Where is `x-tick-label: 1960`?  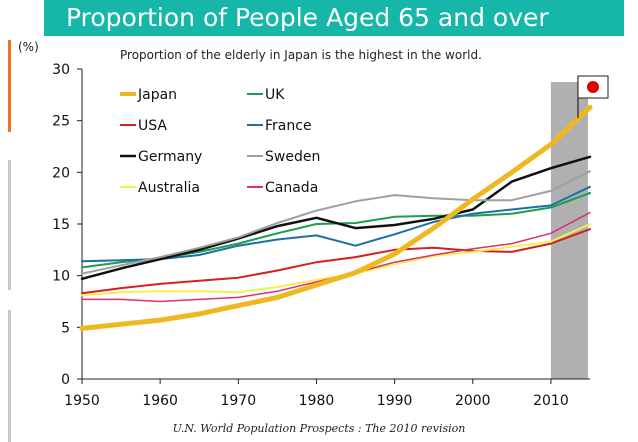
x-tick-label: 1960 is located at coordinates (160, 401).